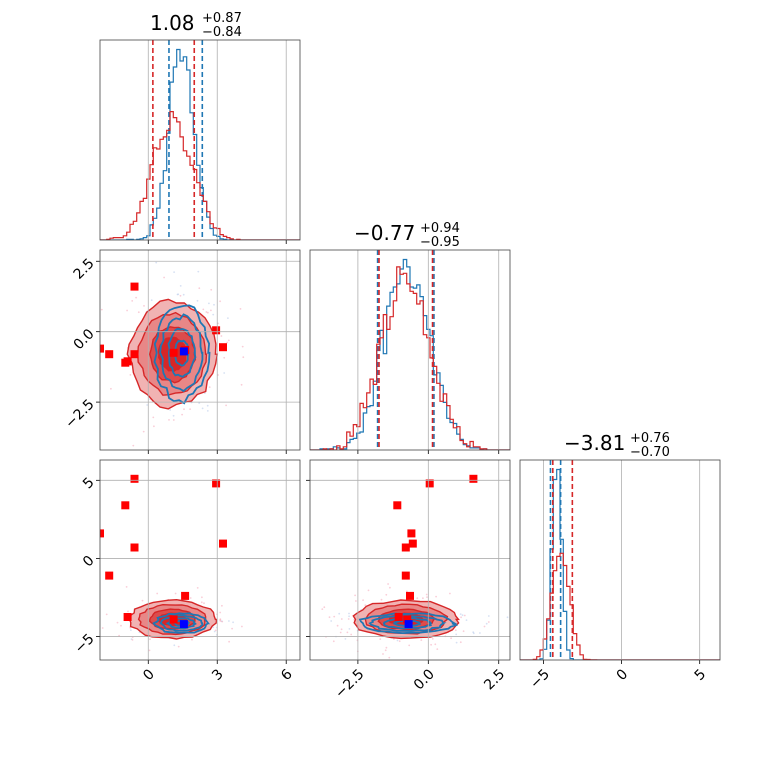  Describe the element at coordinates (89, 484) in the screenshot. I see `y-tick-label: 5` at that location.